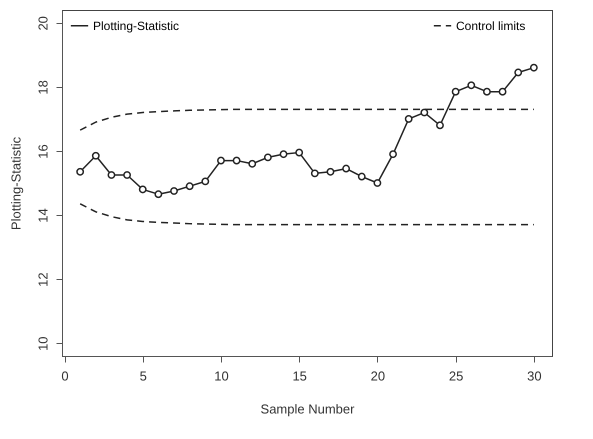 Image resolution: width=593 pixels, height=439 pixels. Describe the element at coordinates (65, 376) in the screenshot. I see `x-tick-label: 0` at that location.